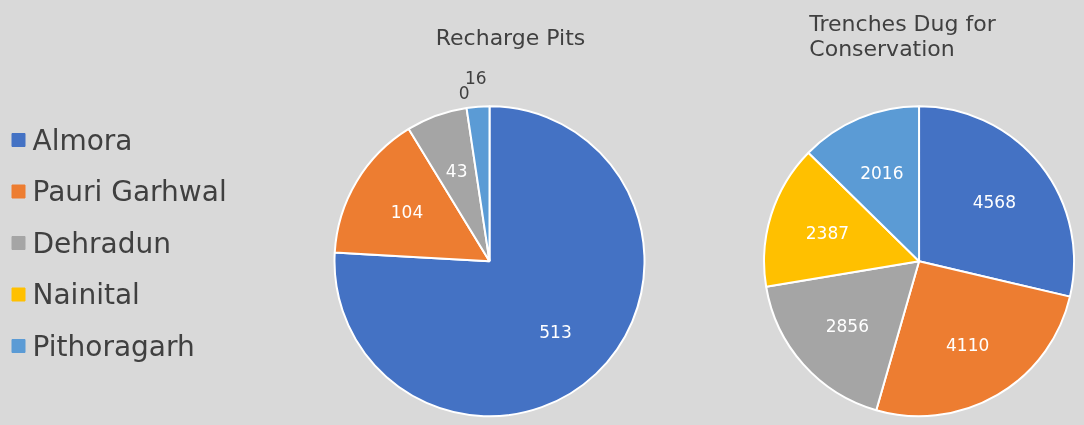 The image size is (1084, 425). What do you see at coordinates (129, 191) in the screenshot?
I see `legend-label: Pauri Garhwal` at bounding box center [129, 191].